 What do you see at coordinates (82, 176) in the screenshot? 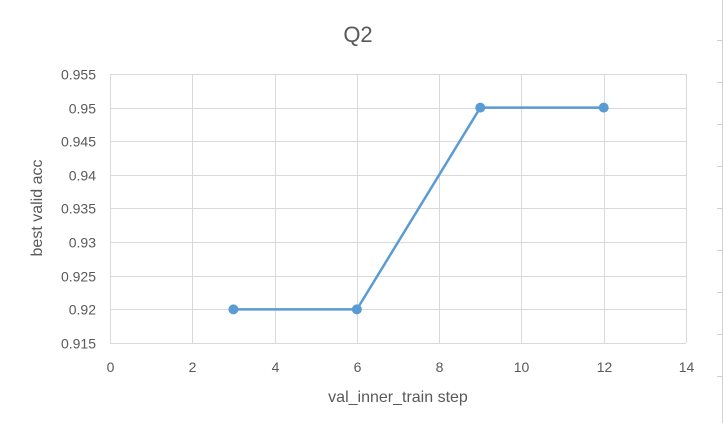
I see `y-tick-label: 0.94` at bounding box center [82, 176].